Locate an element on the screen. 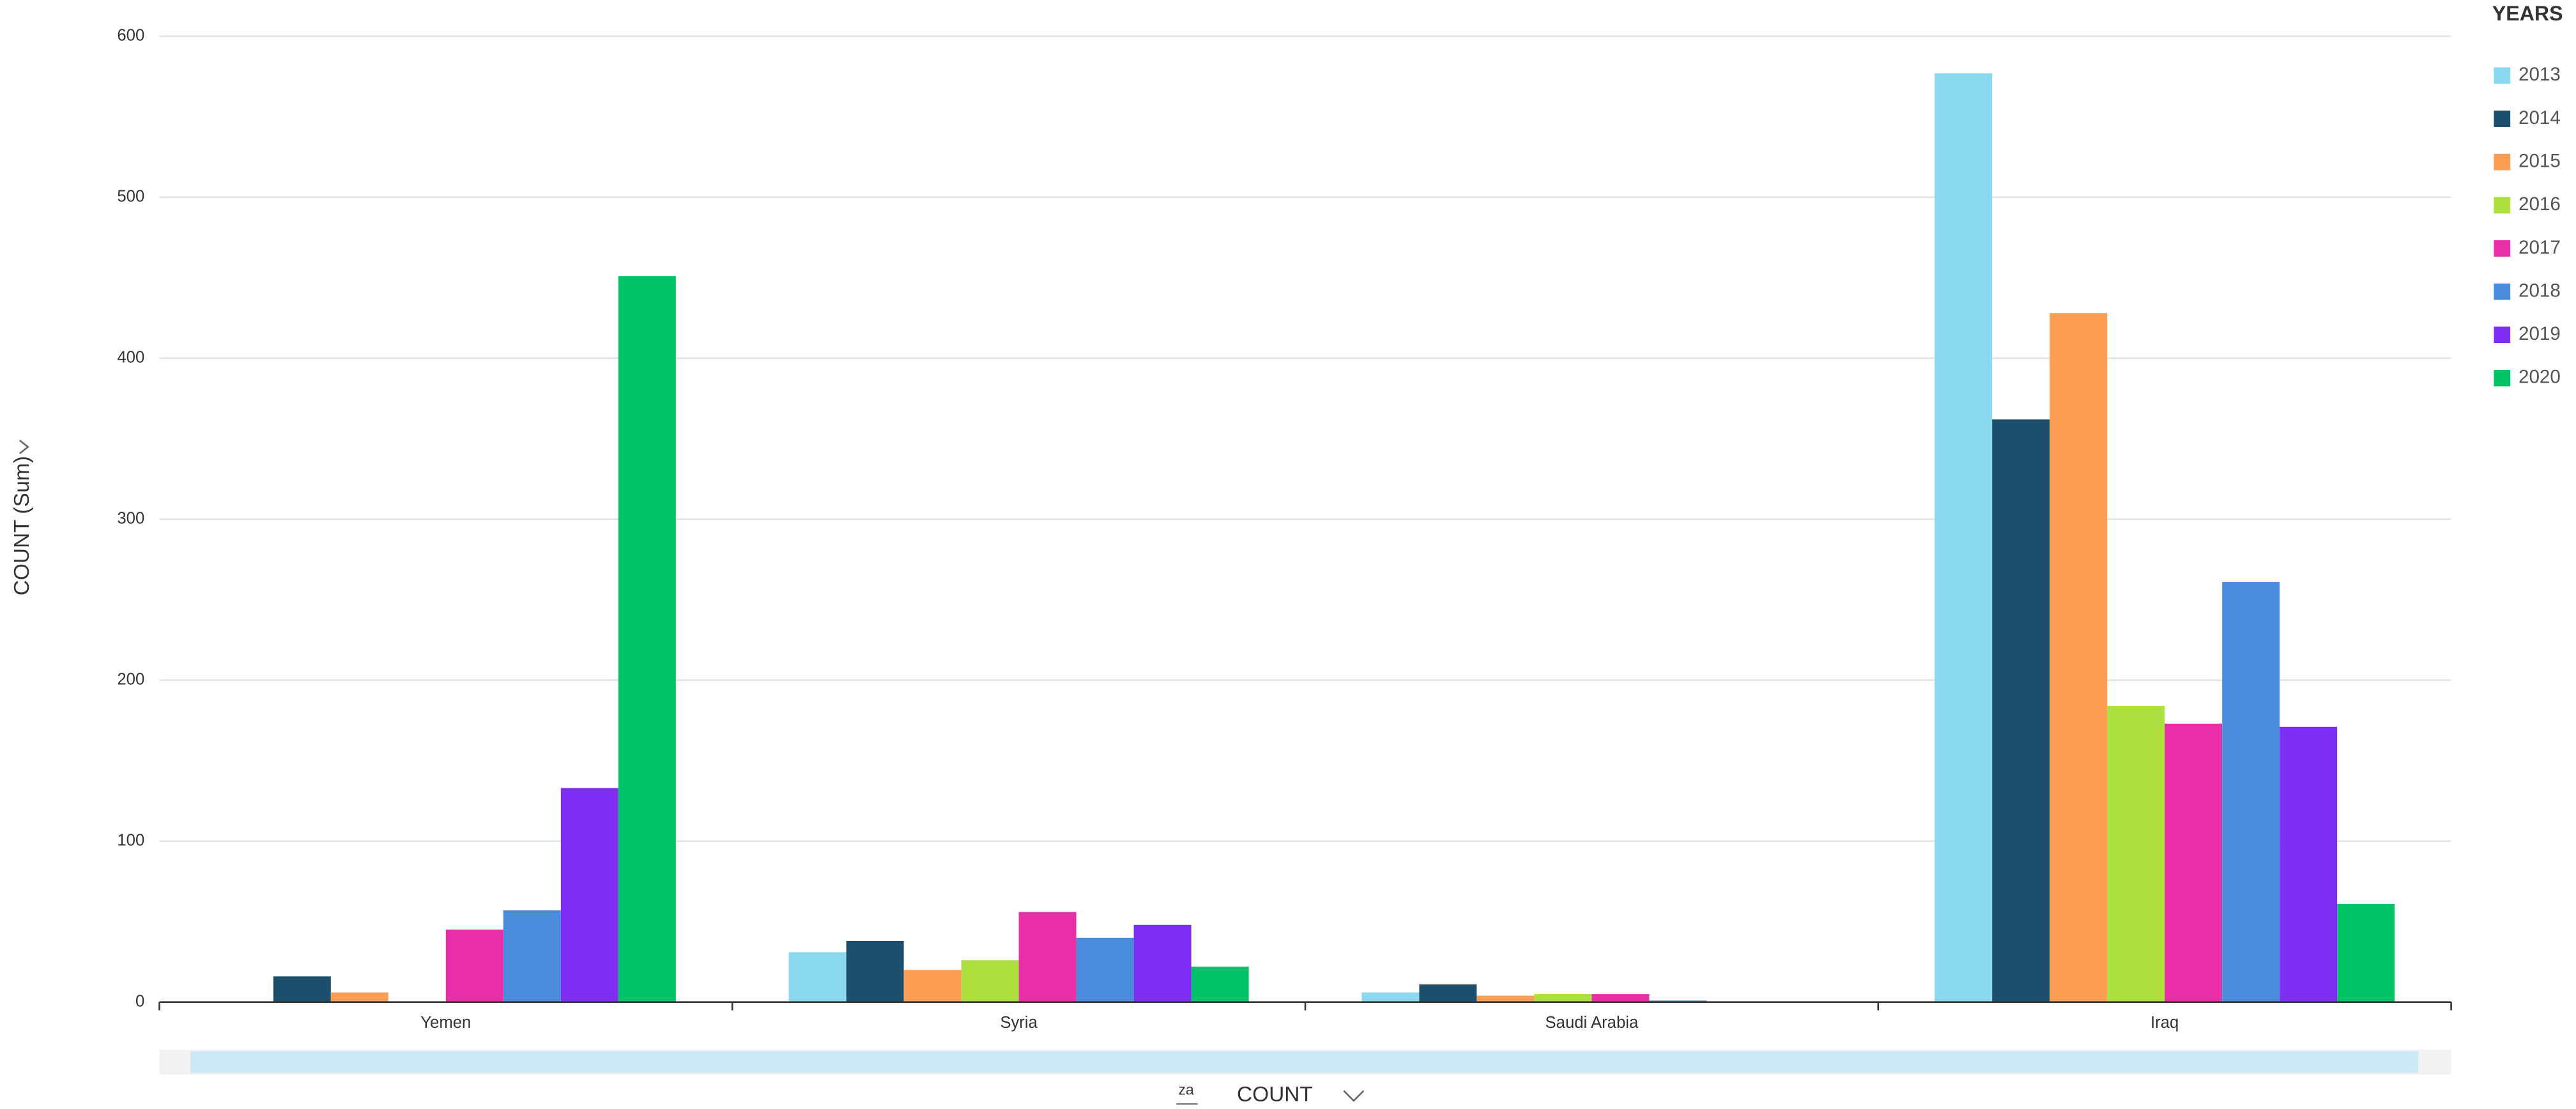  legend-label: 2020 is located at coordinates (2539, 378).